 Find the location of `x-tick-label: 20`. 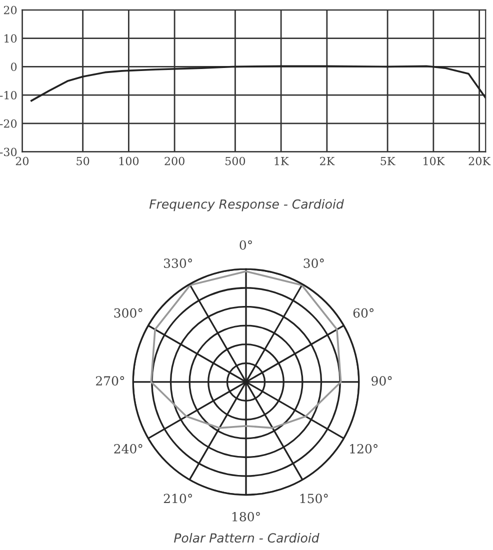

x-tick-label: 20 is located at coordinates (22, 161).